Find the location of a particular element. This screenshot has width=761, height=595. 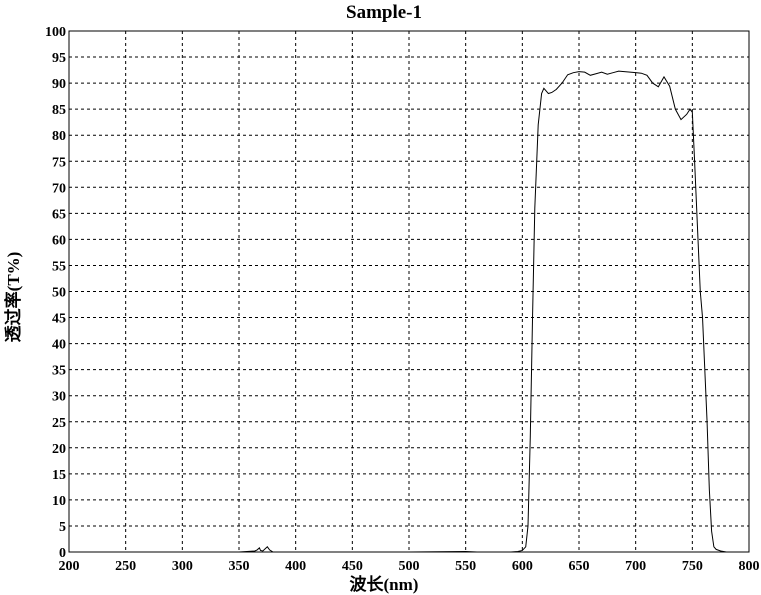

x-tick-label: 250 is located at coordinates (125, 566).